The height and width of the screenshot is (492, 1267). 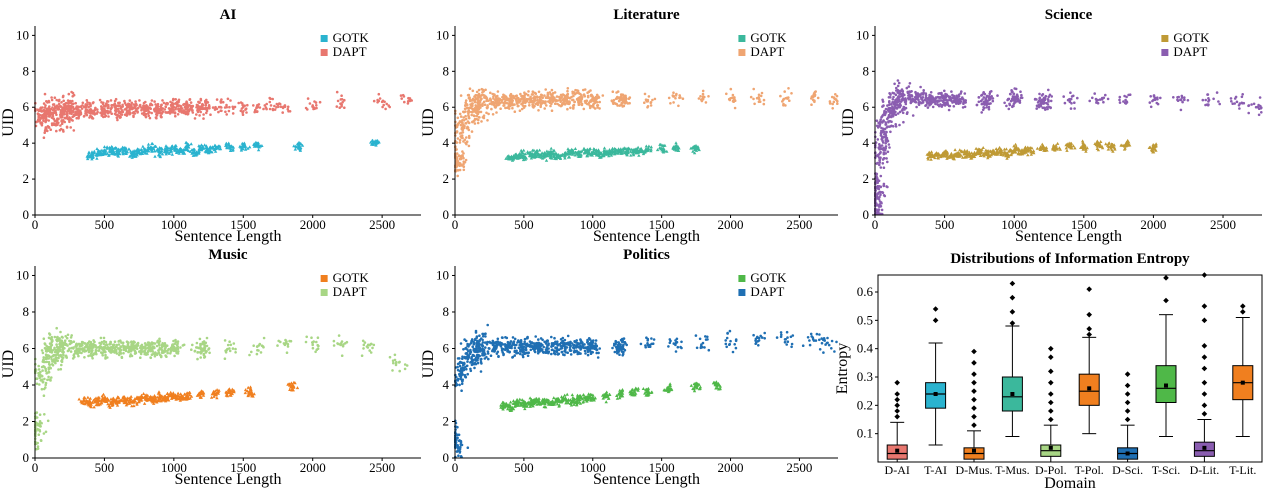 I want to click on y-tick-label: 4, so click(x=866, y=142).